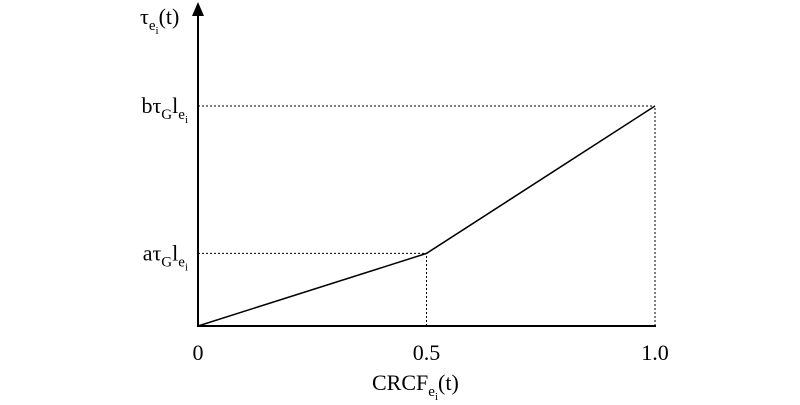 This screenshot has width=800, height=405. Describe the element at coordinates (431, 392) in the screenshot. I see `x-axis-label-part: e` at that location.